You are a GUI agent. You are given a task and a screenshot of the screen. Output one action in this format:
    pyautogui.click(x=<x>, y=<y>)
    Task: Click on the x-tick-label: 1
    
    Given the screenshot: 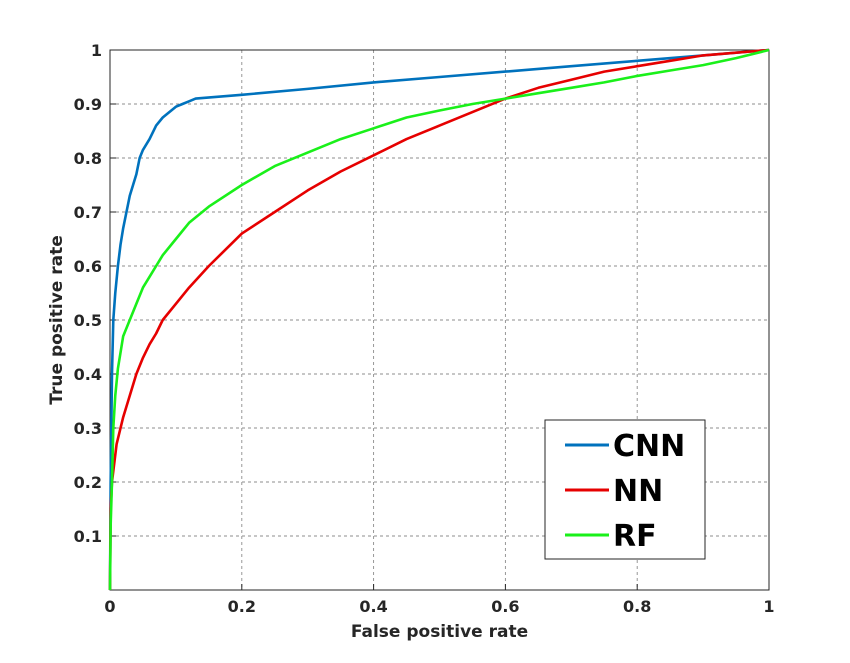 What is the action you would take?
    pyautogui.click(x=768, y=606)
    